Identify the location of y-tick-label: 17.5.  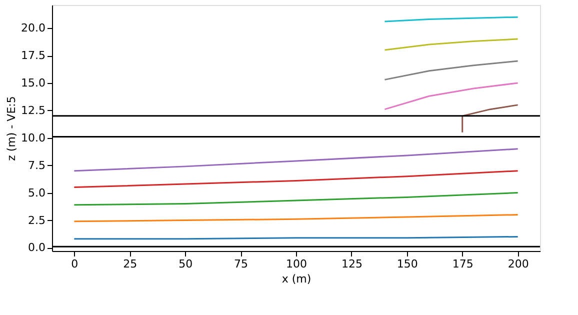
(33, 55).